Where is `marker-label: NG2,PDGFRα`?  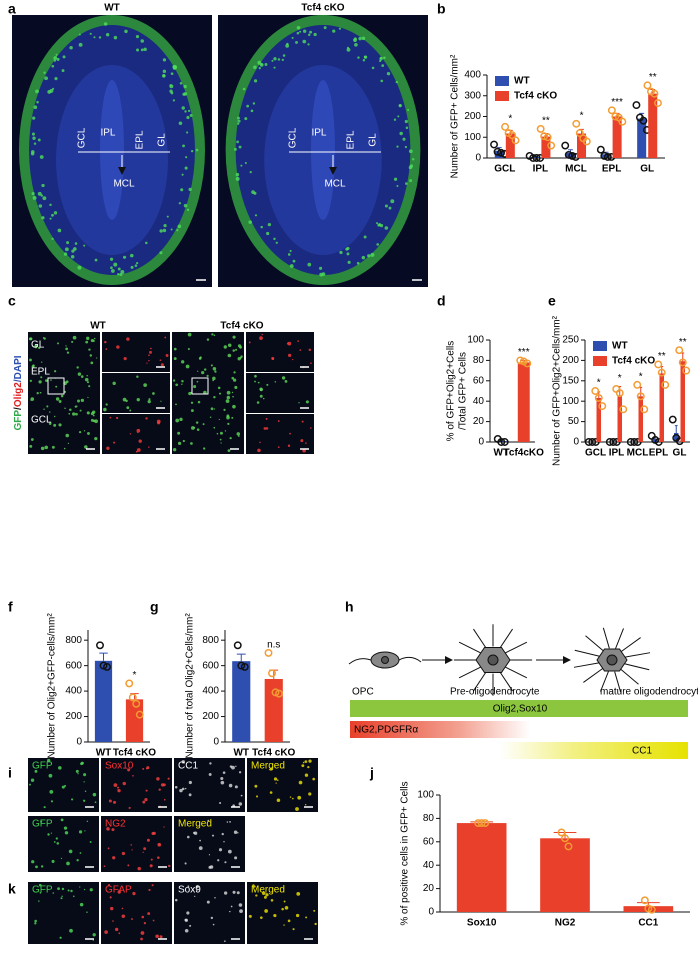 marker-label: NG2,PDGFRα is located at coordinates (386, 730).